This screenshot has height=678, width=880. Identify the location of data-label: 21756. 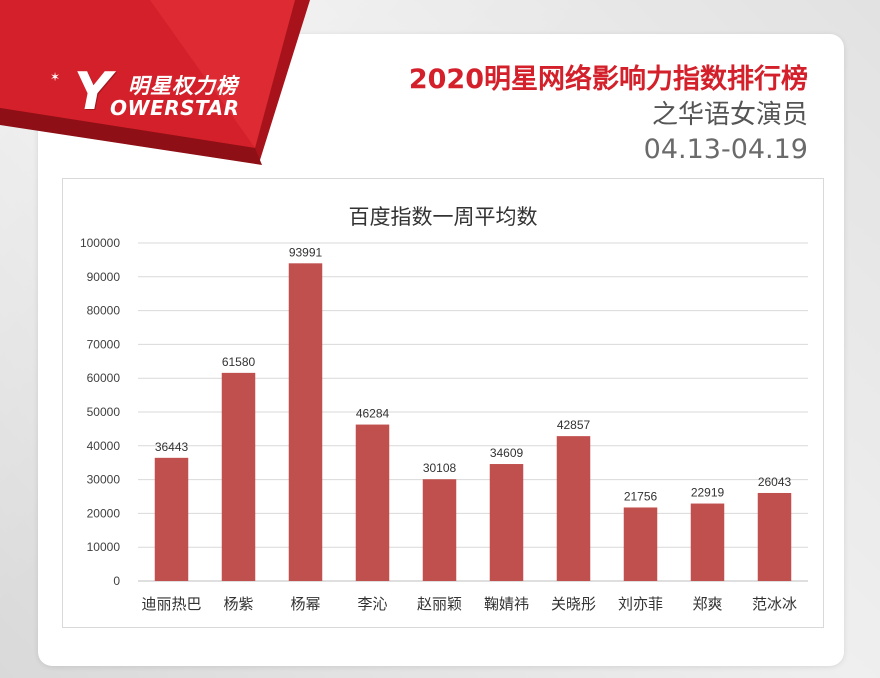
(641, 496).